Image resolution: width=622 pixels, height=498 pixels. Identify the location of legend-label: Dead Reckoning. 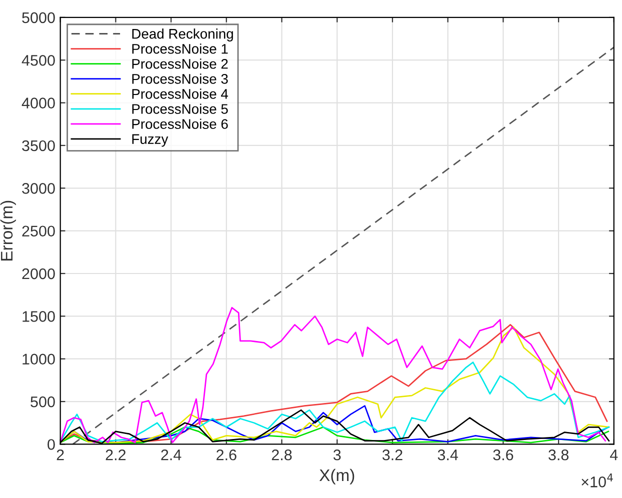
(182, 35).